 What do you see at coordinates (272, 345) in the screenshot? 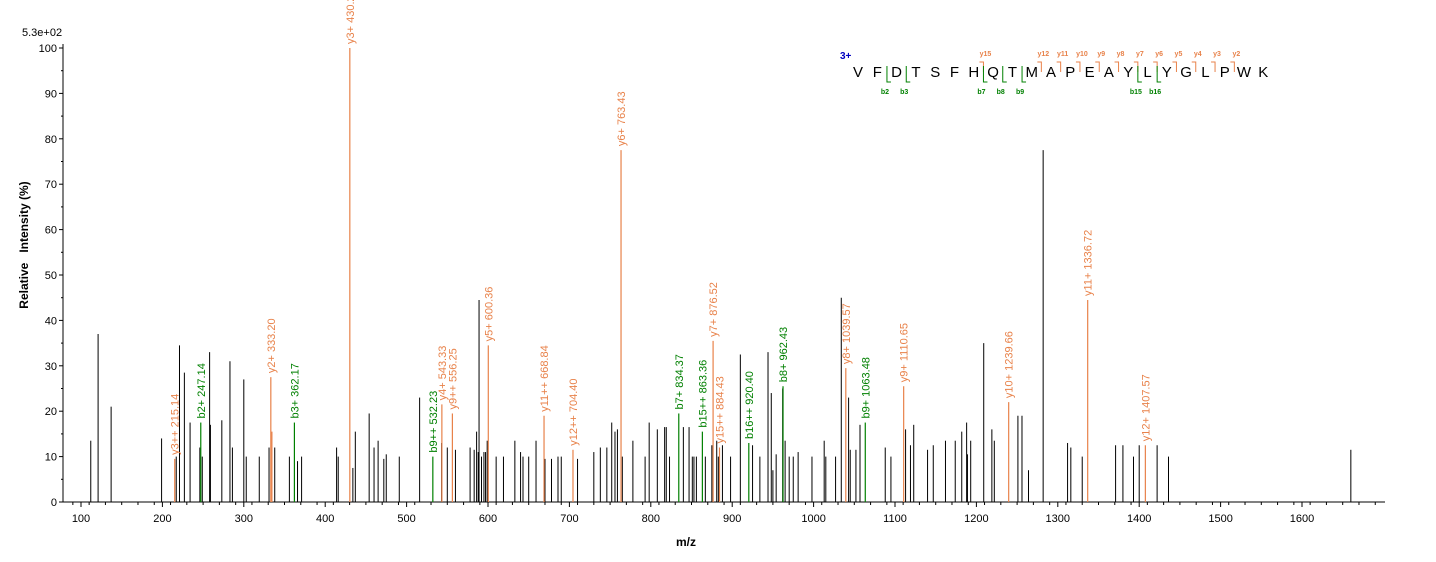
I see `y-ion-label: y2+ 333.20` at bounding box center [272, 345].